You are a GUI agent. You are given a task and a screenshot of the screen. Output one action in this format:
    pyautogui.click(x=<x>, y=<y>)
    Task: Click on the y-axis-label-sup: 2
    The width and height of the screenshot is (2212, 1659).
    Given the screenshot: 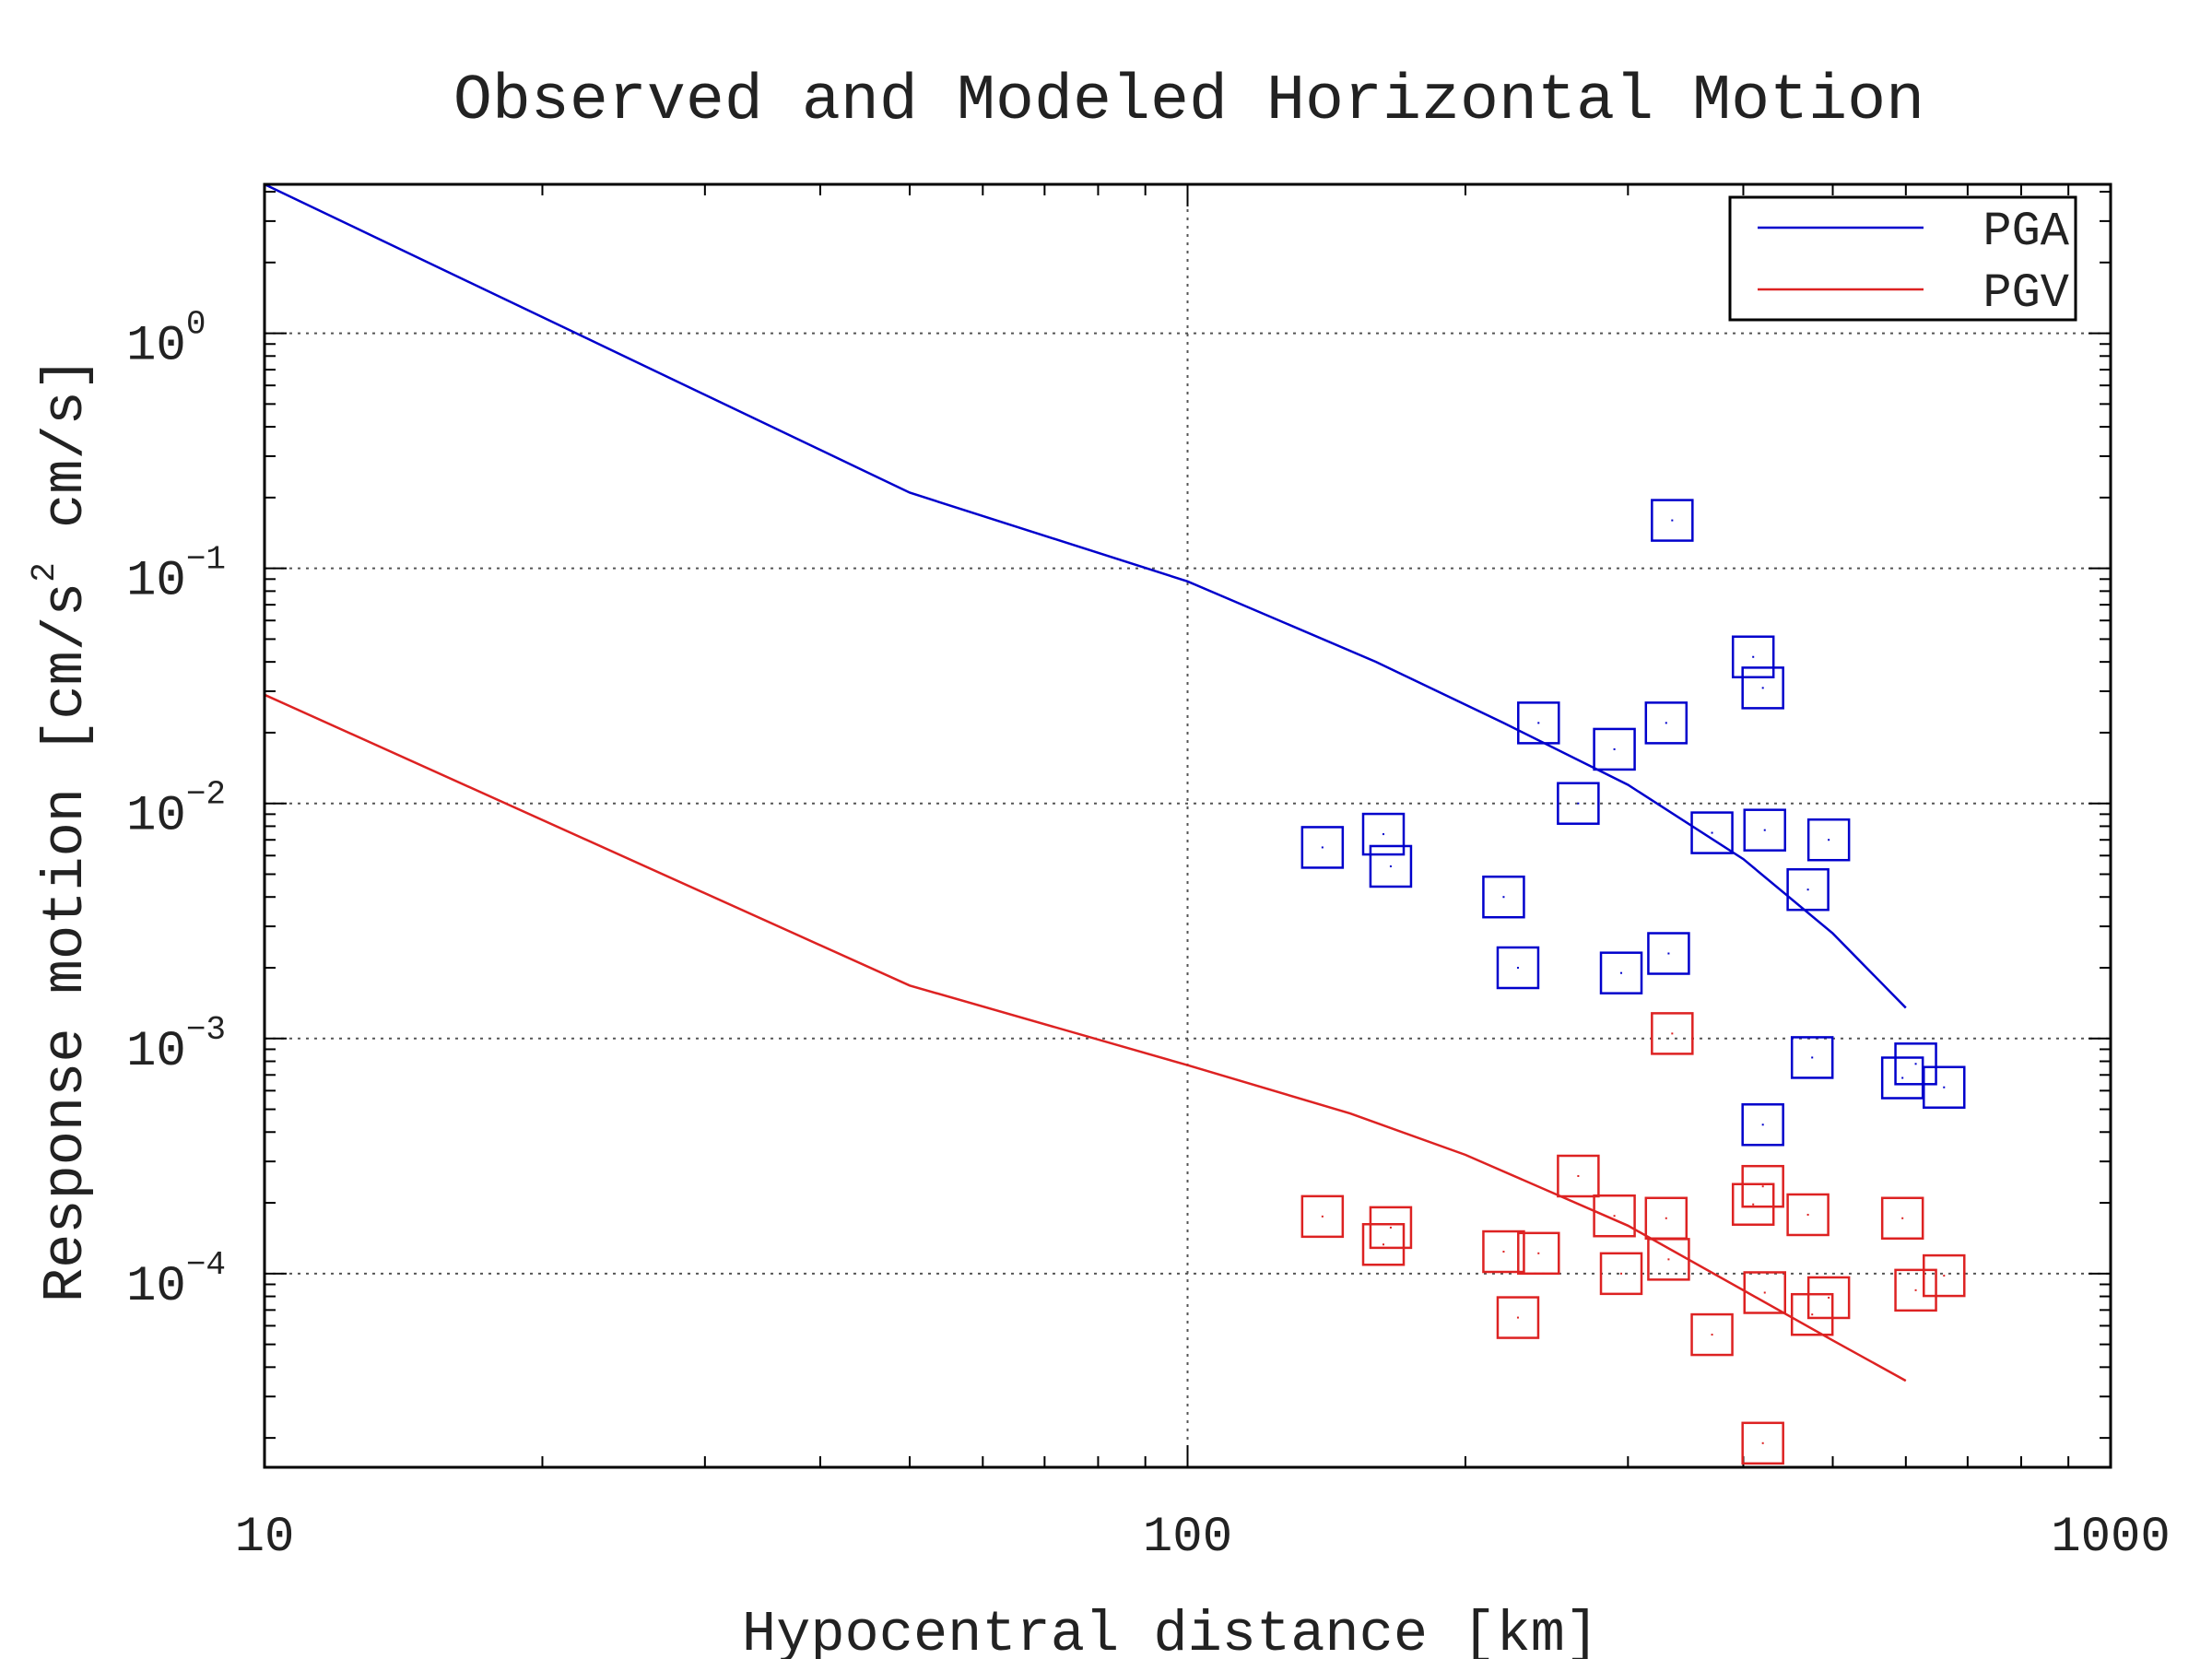 What is the action you would take?
    pyautogui.click(x=45, y=572)
    